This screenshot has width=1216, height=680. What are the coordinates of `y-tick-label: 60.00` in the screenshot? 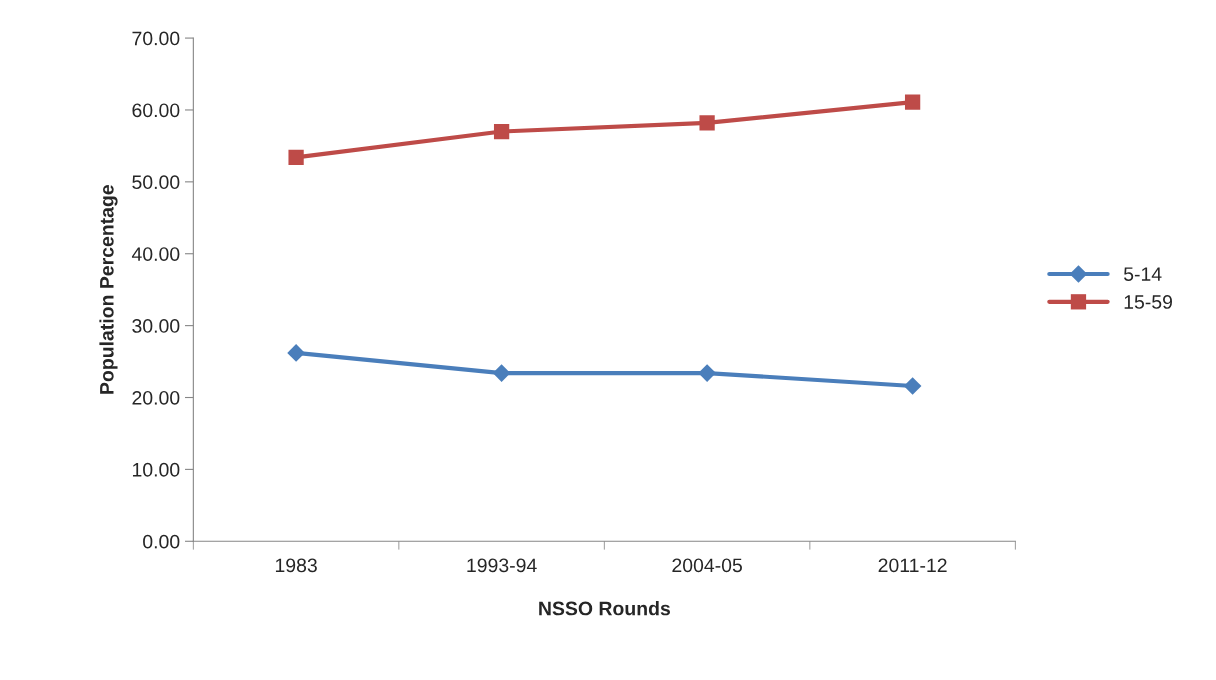 It's located at (156, 110).